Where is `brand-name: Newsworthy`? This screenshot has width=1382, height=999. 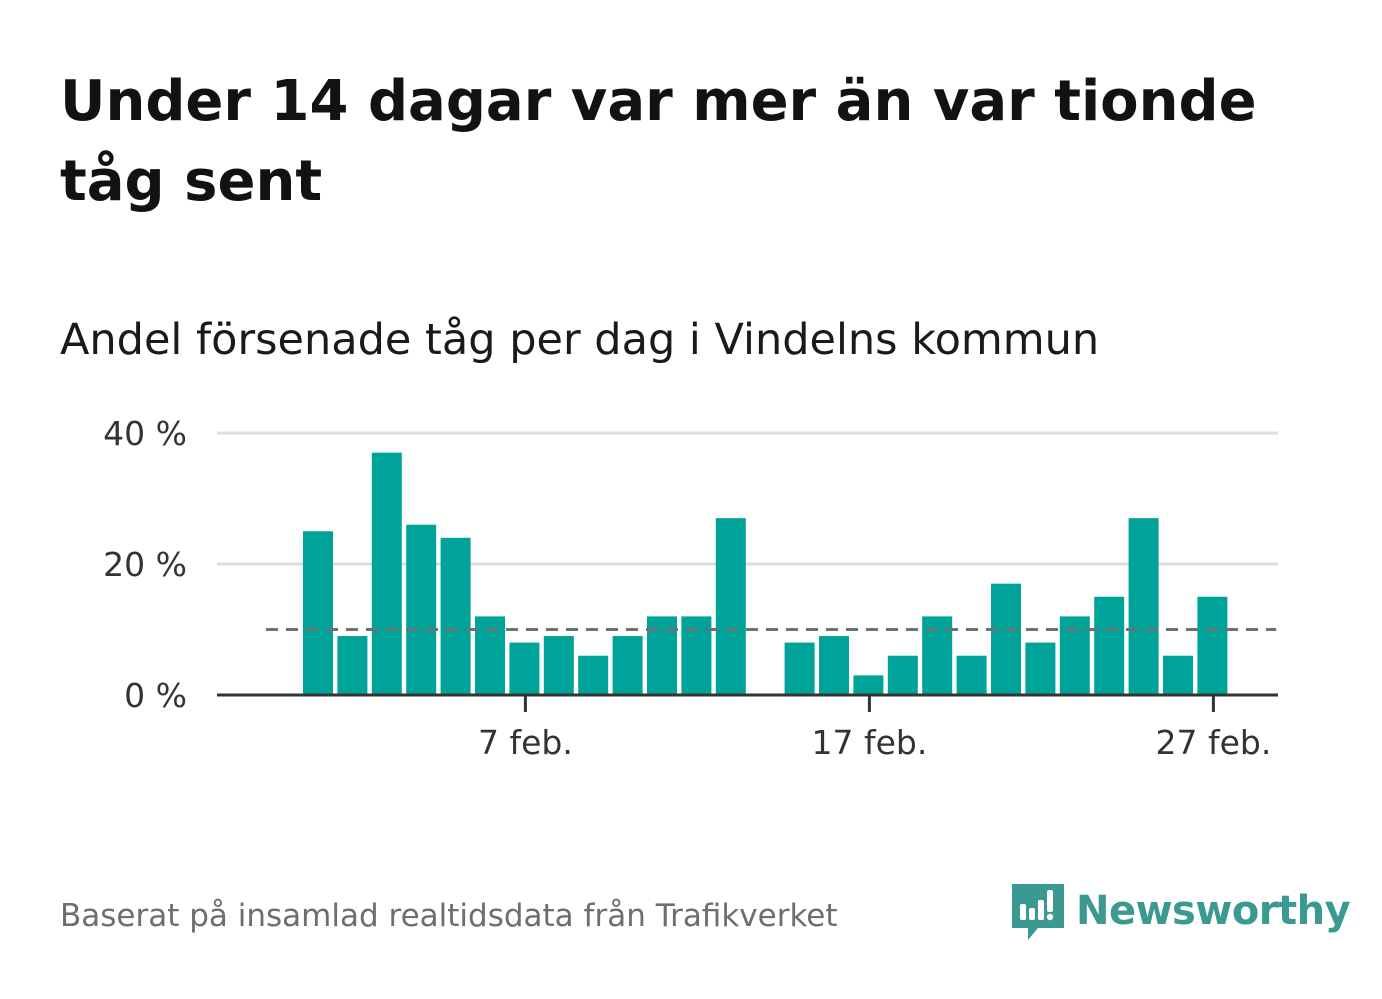 brand-name: Newsworthy is located at coordinates (1213, 911).